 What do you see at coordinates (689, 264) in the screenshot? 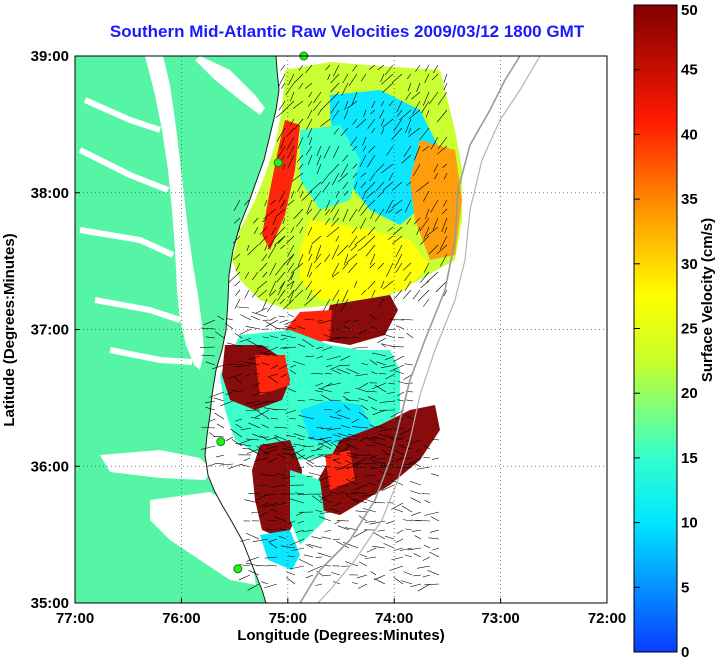
I see `colorbar-tick-label: 30` at bounding box center [689, 264].